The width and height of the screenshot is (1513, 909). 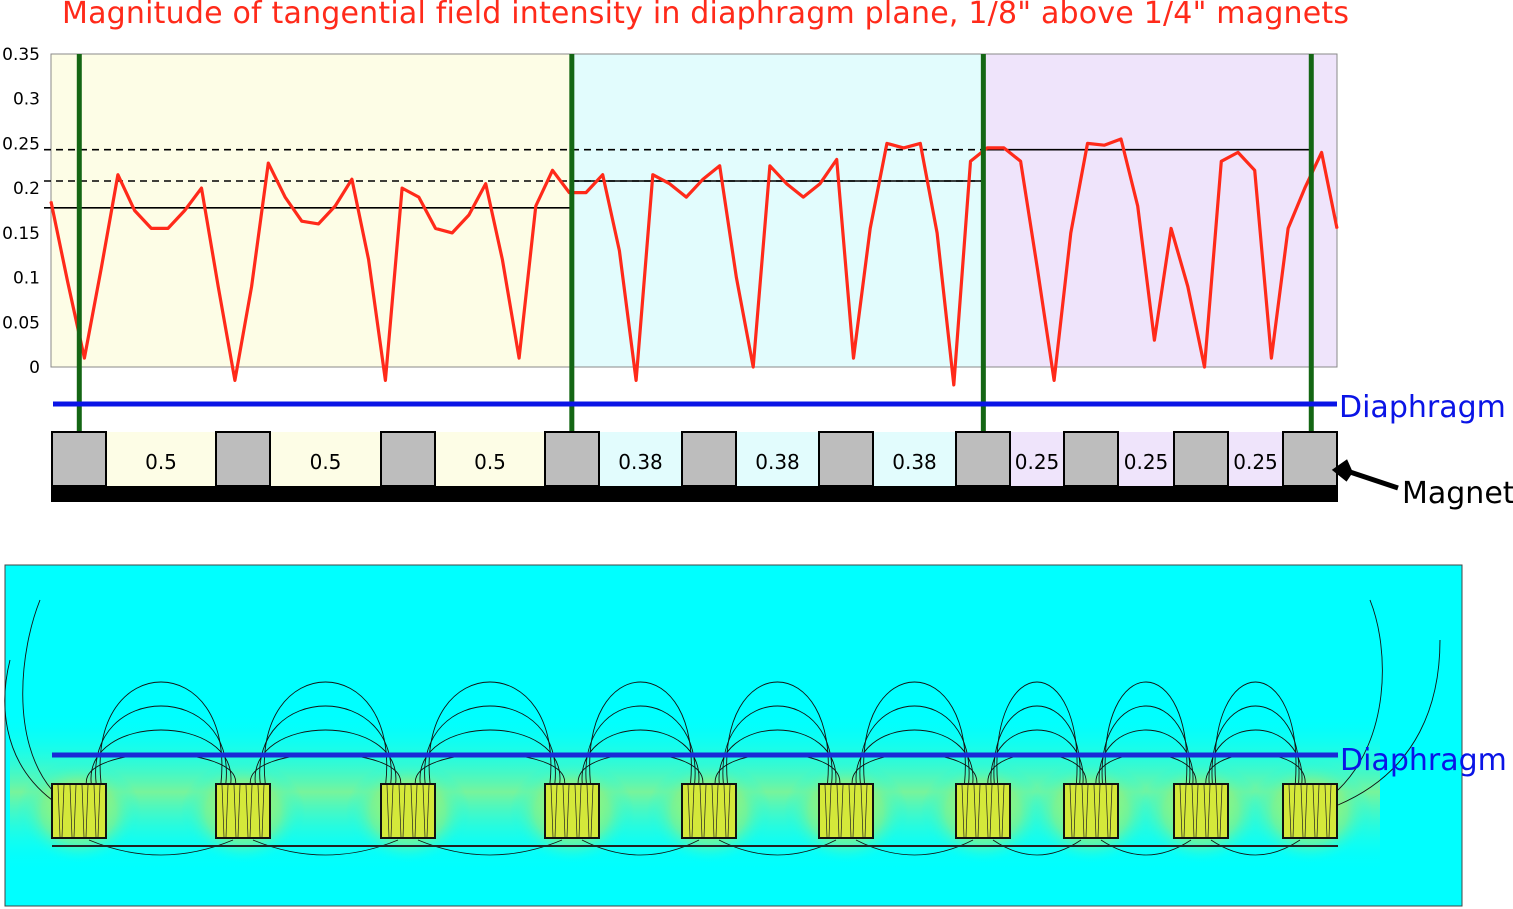 What do you see at coordinates (914, 462) in the screenshot?
I see `gap-label-5: 0.38` at bounding box center [914, 462].